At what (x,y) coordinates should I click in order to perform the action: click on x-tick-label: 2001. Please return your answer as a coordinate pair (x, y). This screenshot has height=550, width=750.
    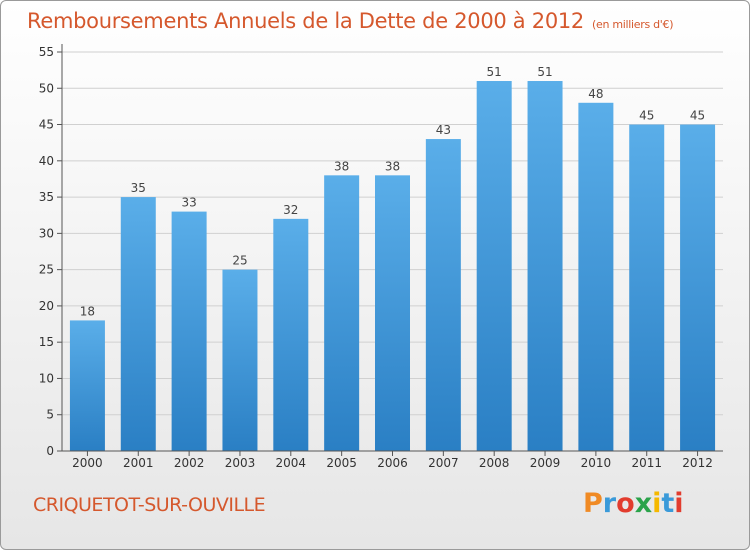
    Looking at the image, I should click on (138, 463).